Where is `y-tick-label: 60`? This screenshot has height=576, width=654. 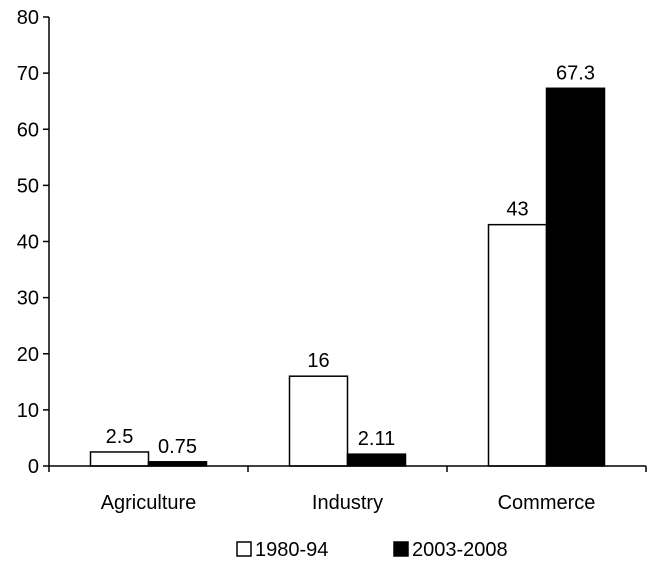
y-tick-label: 60 is located at coordinates (28, 130).